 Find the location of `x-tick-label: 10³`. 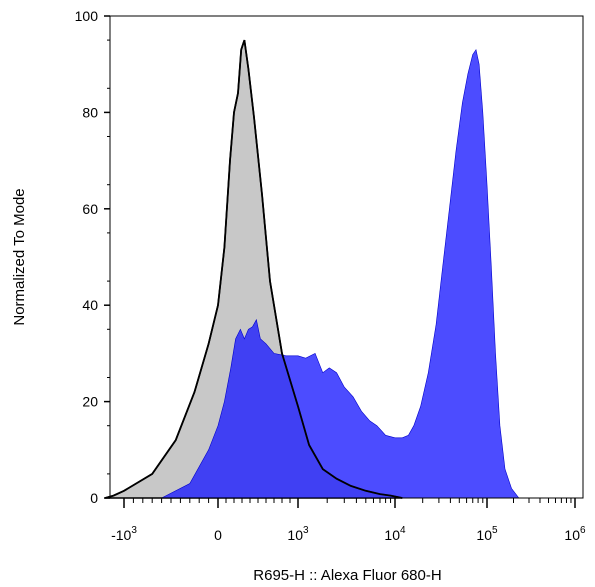

x-tick-label: 10³ is located at coordinates (298, 534).